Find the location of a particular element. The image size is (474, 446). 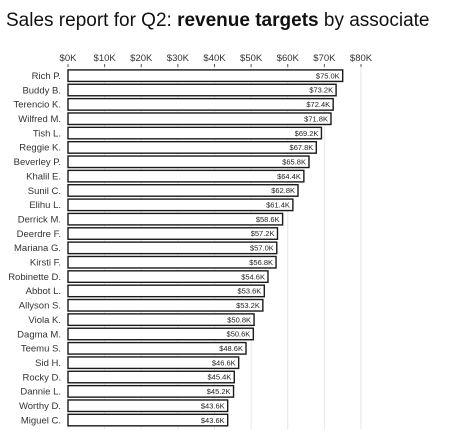

data-label: $75.0K is located at coordinates (328, 75).